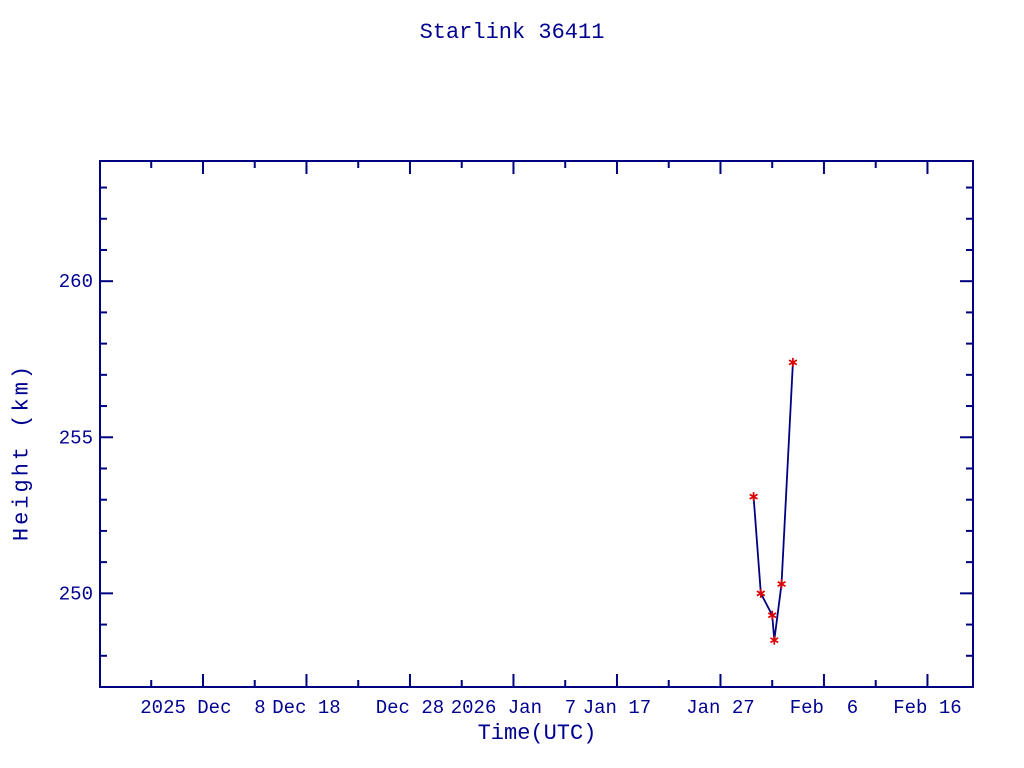 The image size is (1024, 768). Describe the element at coordinates (512, 32) in the screenshot. I see `chart-title: Starlink 36411` at that location.